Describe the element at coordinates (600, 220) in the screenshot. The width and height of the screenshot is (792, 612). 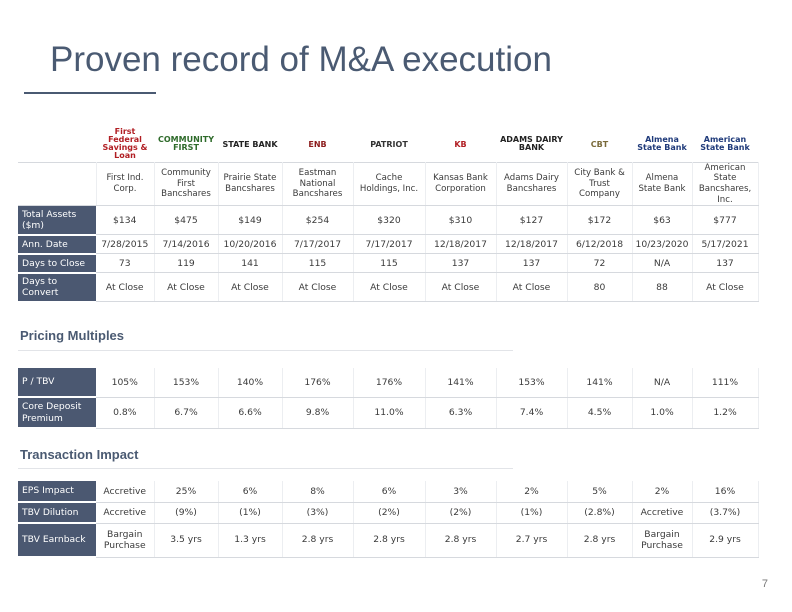
I see `table-cell: $172` at that location.